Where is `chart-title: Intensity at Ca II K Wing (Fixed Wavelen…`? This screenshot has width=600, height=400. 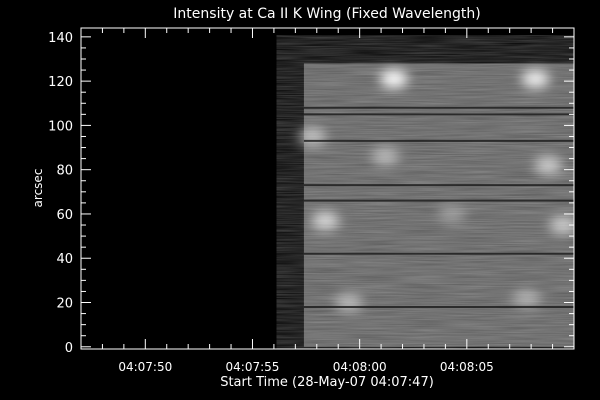 chart-title: Intensity at Ca II K Wing (Fixed Wavelen… is located at coordinates (326, 14).